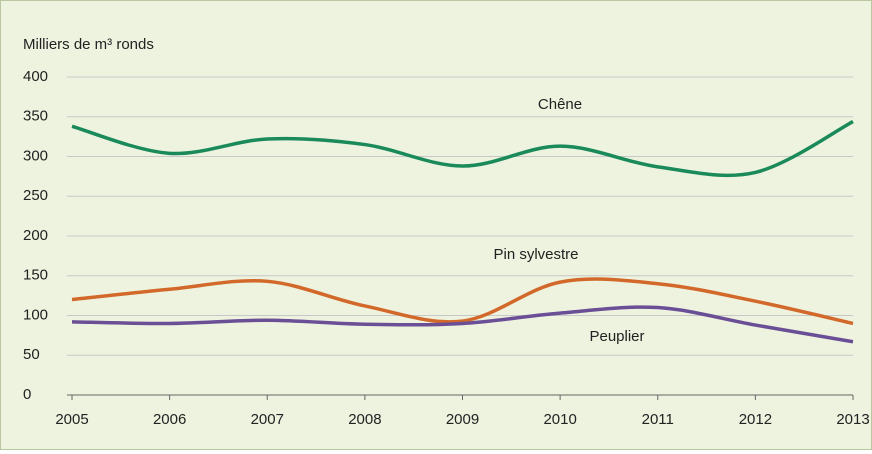  Describe the element at coordinates (31, 354) in the screenshot. I see `y-tick-label: 50` at that location.